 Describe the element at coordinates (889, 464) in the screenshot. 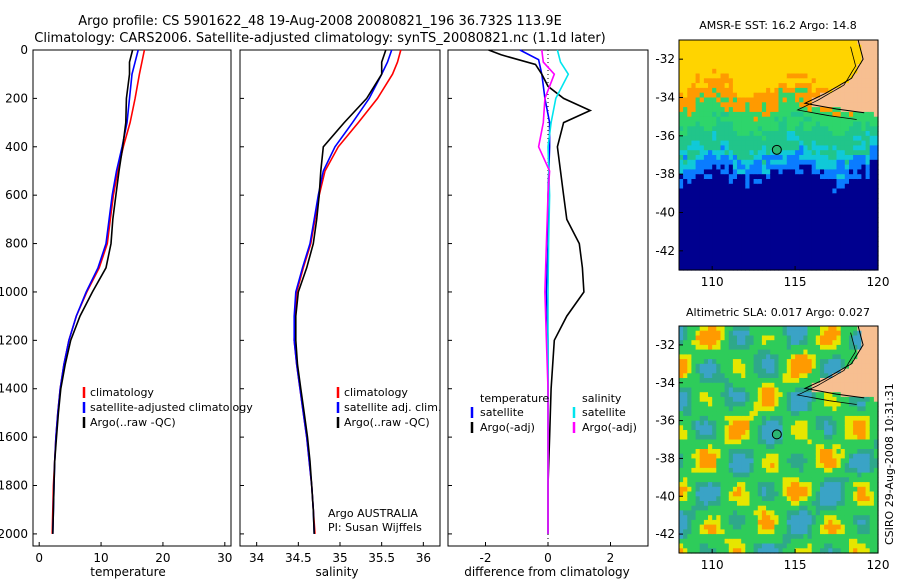

I see `csiro-timestamp: CSIRO 29-Aug-2008 10:31:31` at that location.